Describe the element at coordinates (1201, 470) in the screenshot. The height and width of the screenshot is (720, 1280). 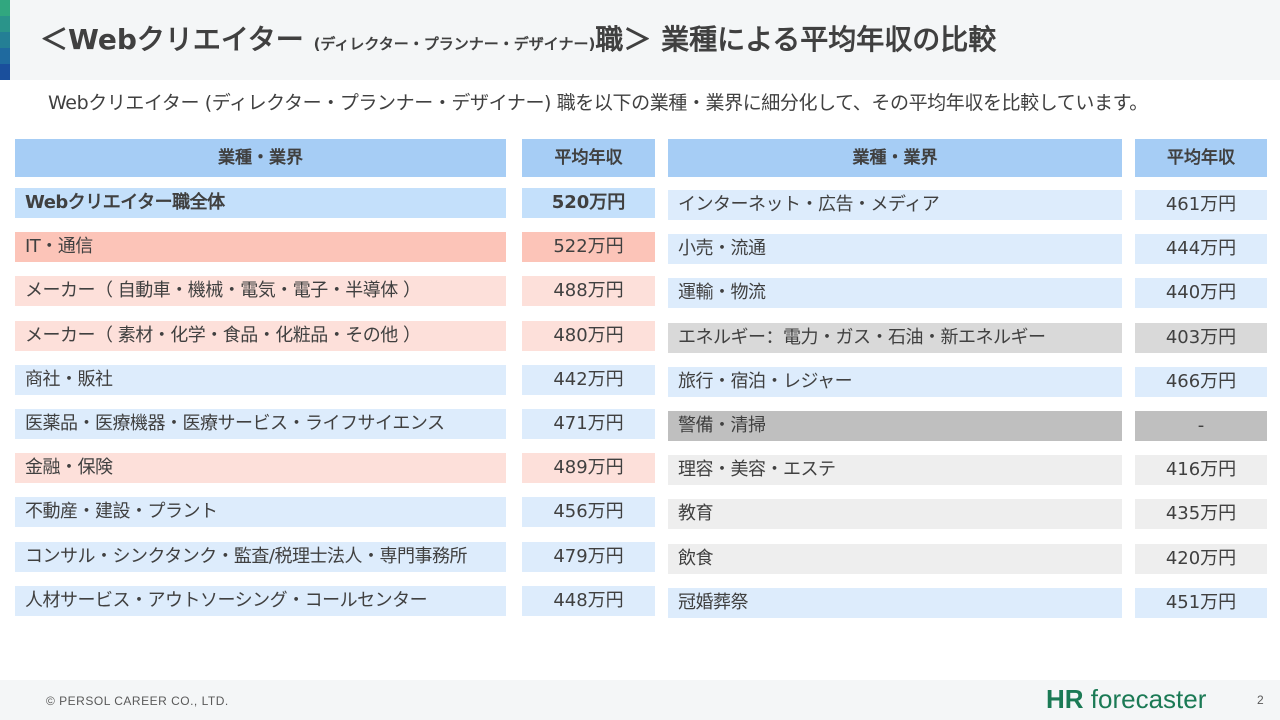
I see `right-row-salary: 416万円` at that location.